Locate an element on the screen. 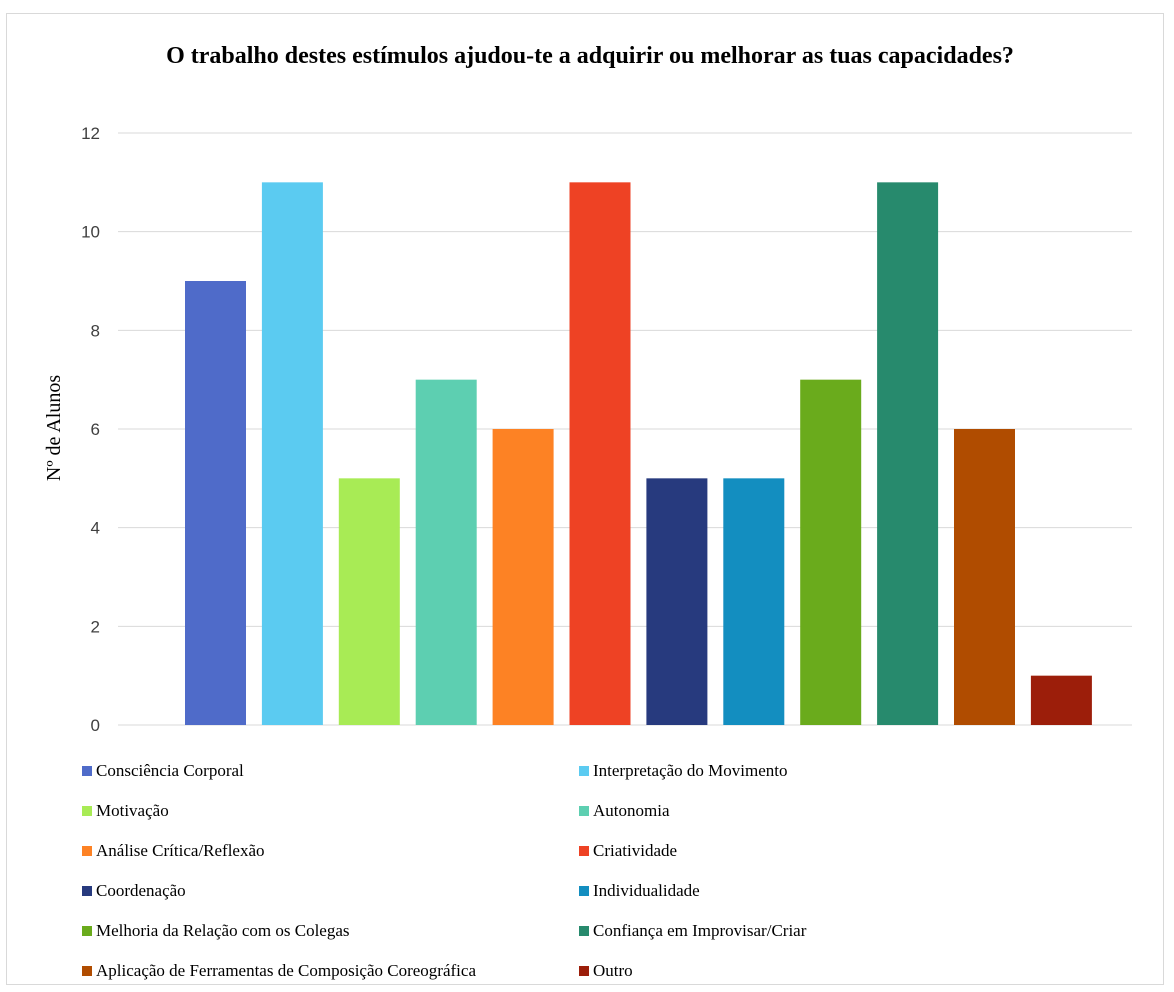 The image size is (1174, 992). legend-item: Criatividade is located at coordinates (628, 851).